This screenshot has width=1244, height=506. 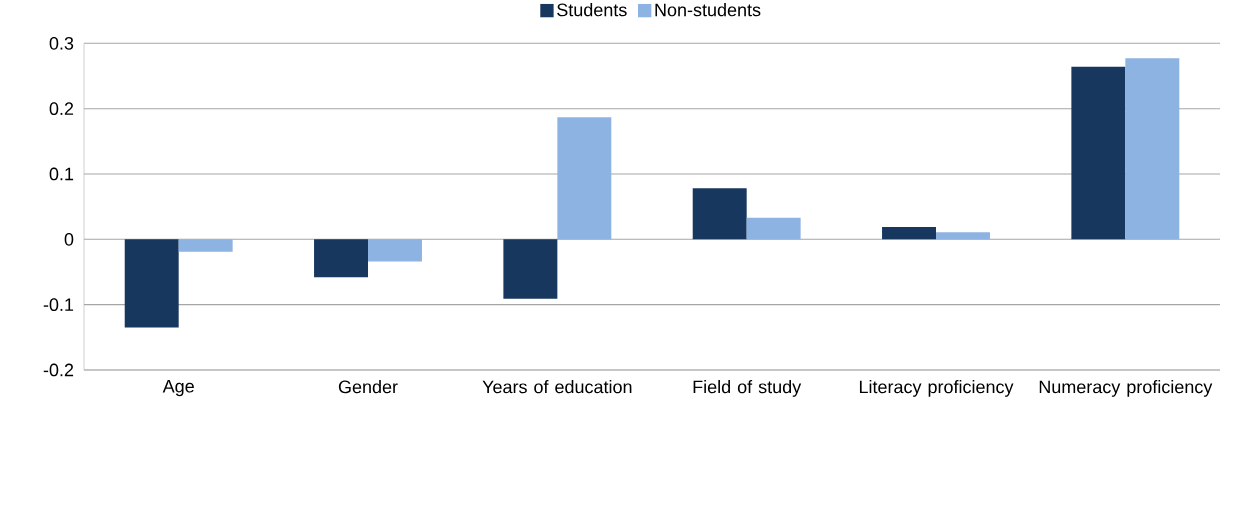 What do you see at coordinates (1126, 388) in the screenshot?
I see `x-tick-label: Numeracy proficiency` at bounding box center [1126, 388].